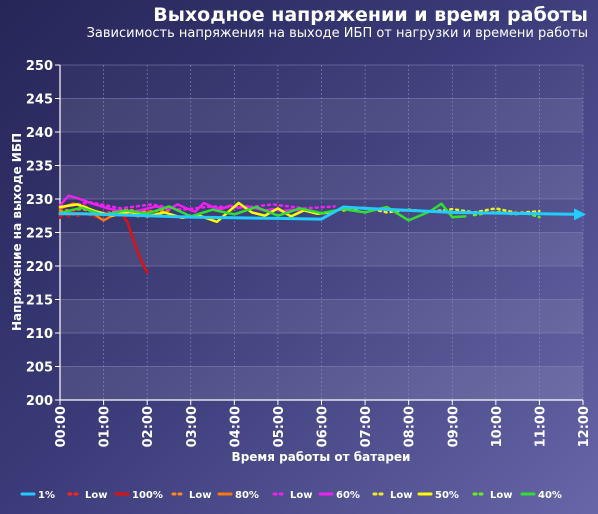  I want to click on x-tick-label: 03:00, so click(192, 426).